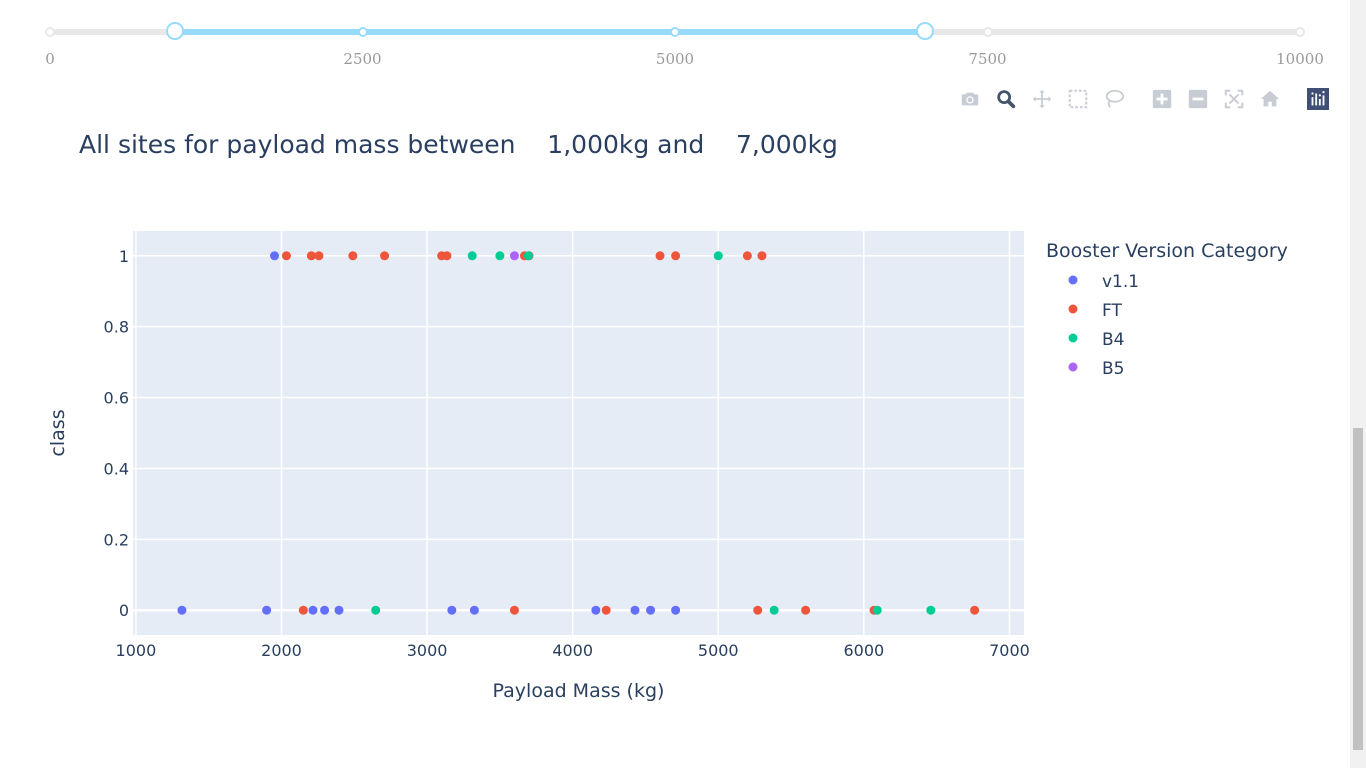 Image resolution: width=1366 pixels, height=768 pixels. I want to click on slider-track, so click(550, 32).